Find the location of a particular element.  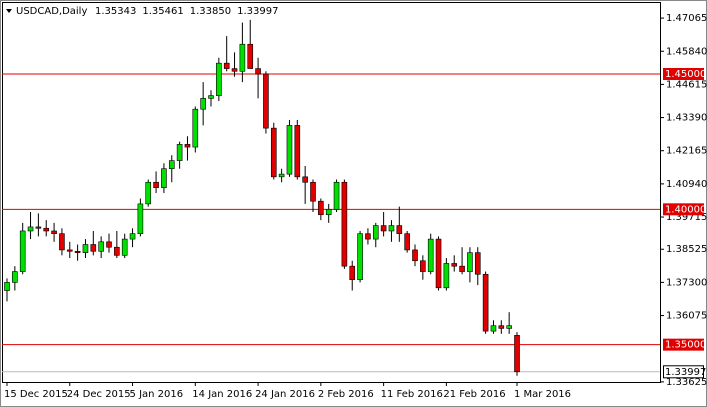

y-tick-label: 1.33625 is located at coordinates (686, 382).